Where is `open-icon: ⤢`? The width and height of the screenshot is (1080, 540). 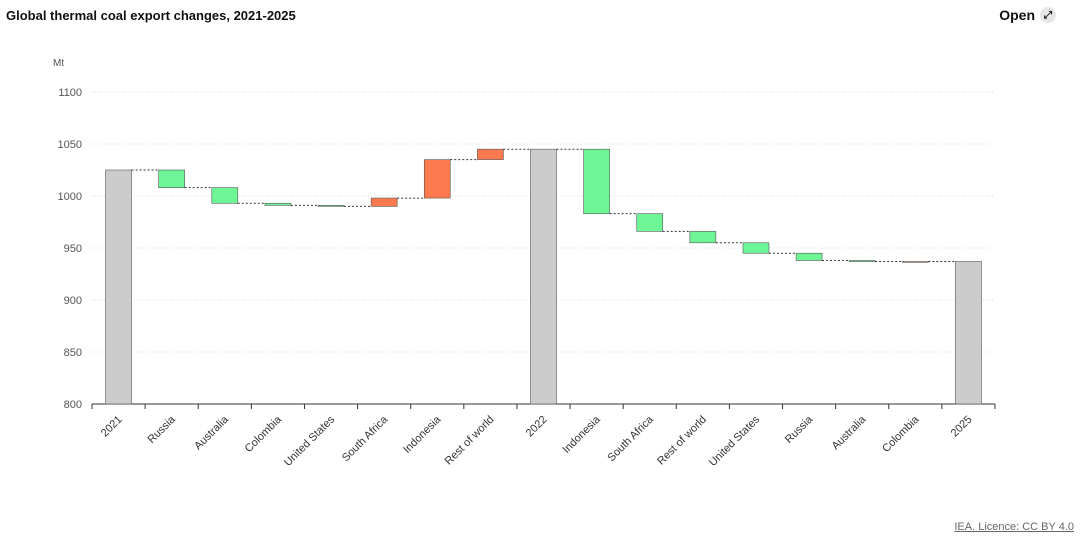
open-icon: ⤢ is located at coordinates (1048, 15).